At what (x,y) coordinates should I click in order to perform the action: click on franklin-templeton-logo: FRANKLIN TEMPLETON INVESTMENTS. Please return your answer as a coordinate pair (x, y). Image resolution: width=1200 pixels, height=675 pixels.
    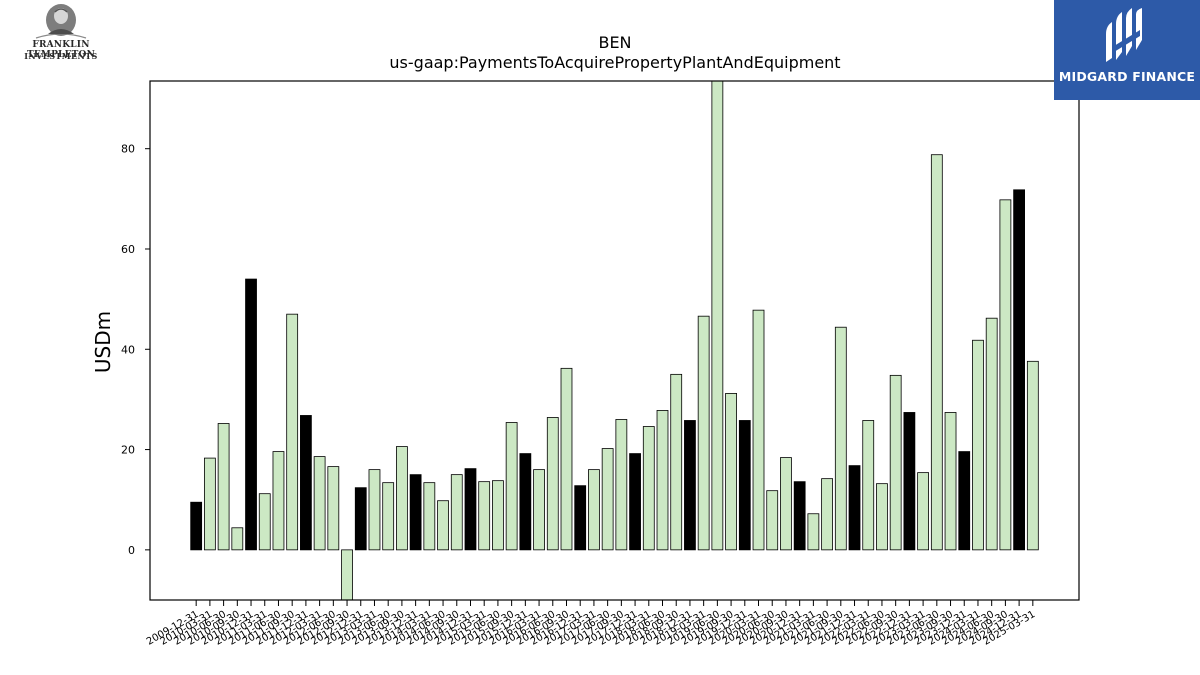
    Looking at the image, I should click on (61, 35).